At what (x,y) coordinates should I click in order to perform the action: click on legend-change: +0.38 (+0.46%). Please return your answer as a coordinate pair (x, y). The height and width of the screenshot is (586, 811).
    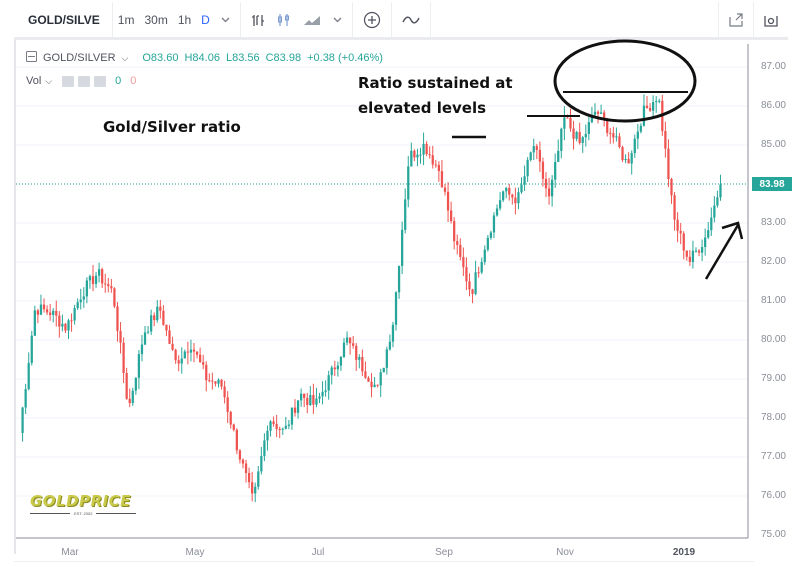
    Looking at the image, I should click on (345, 58).